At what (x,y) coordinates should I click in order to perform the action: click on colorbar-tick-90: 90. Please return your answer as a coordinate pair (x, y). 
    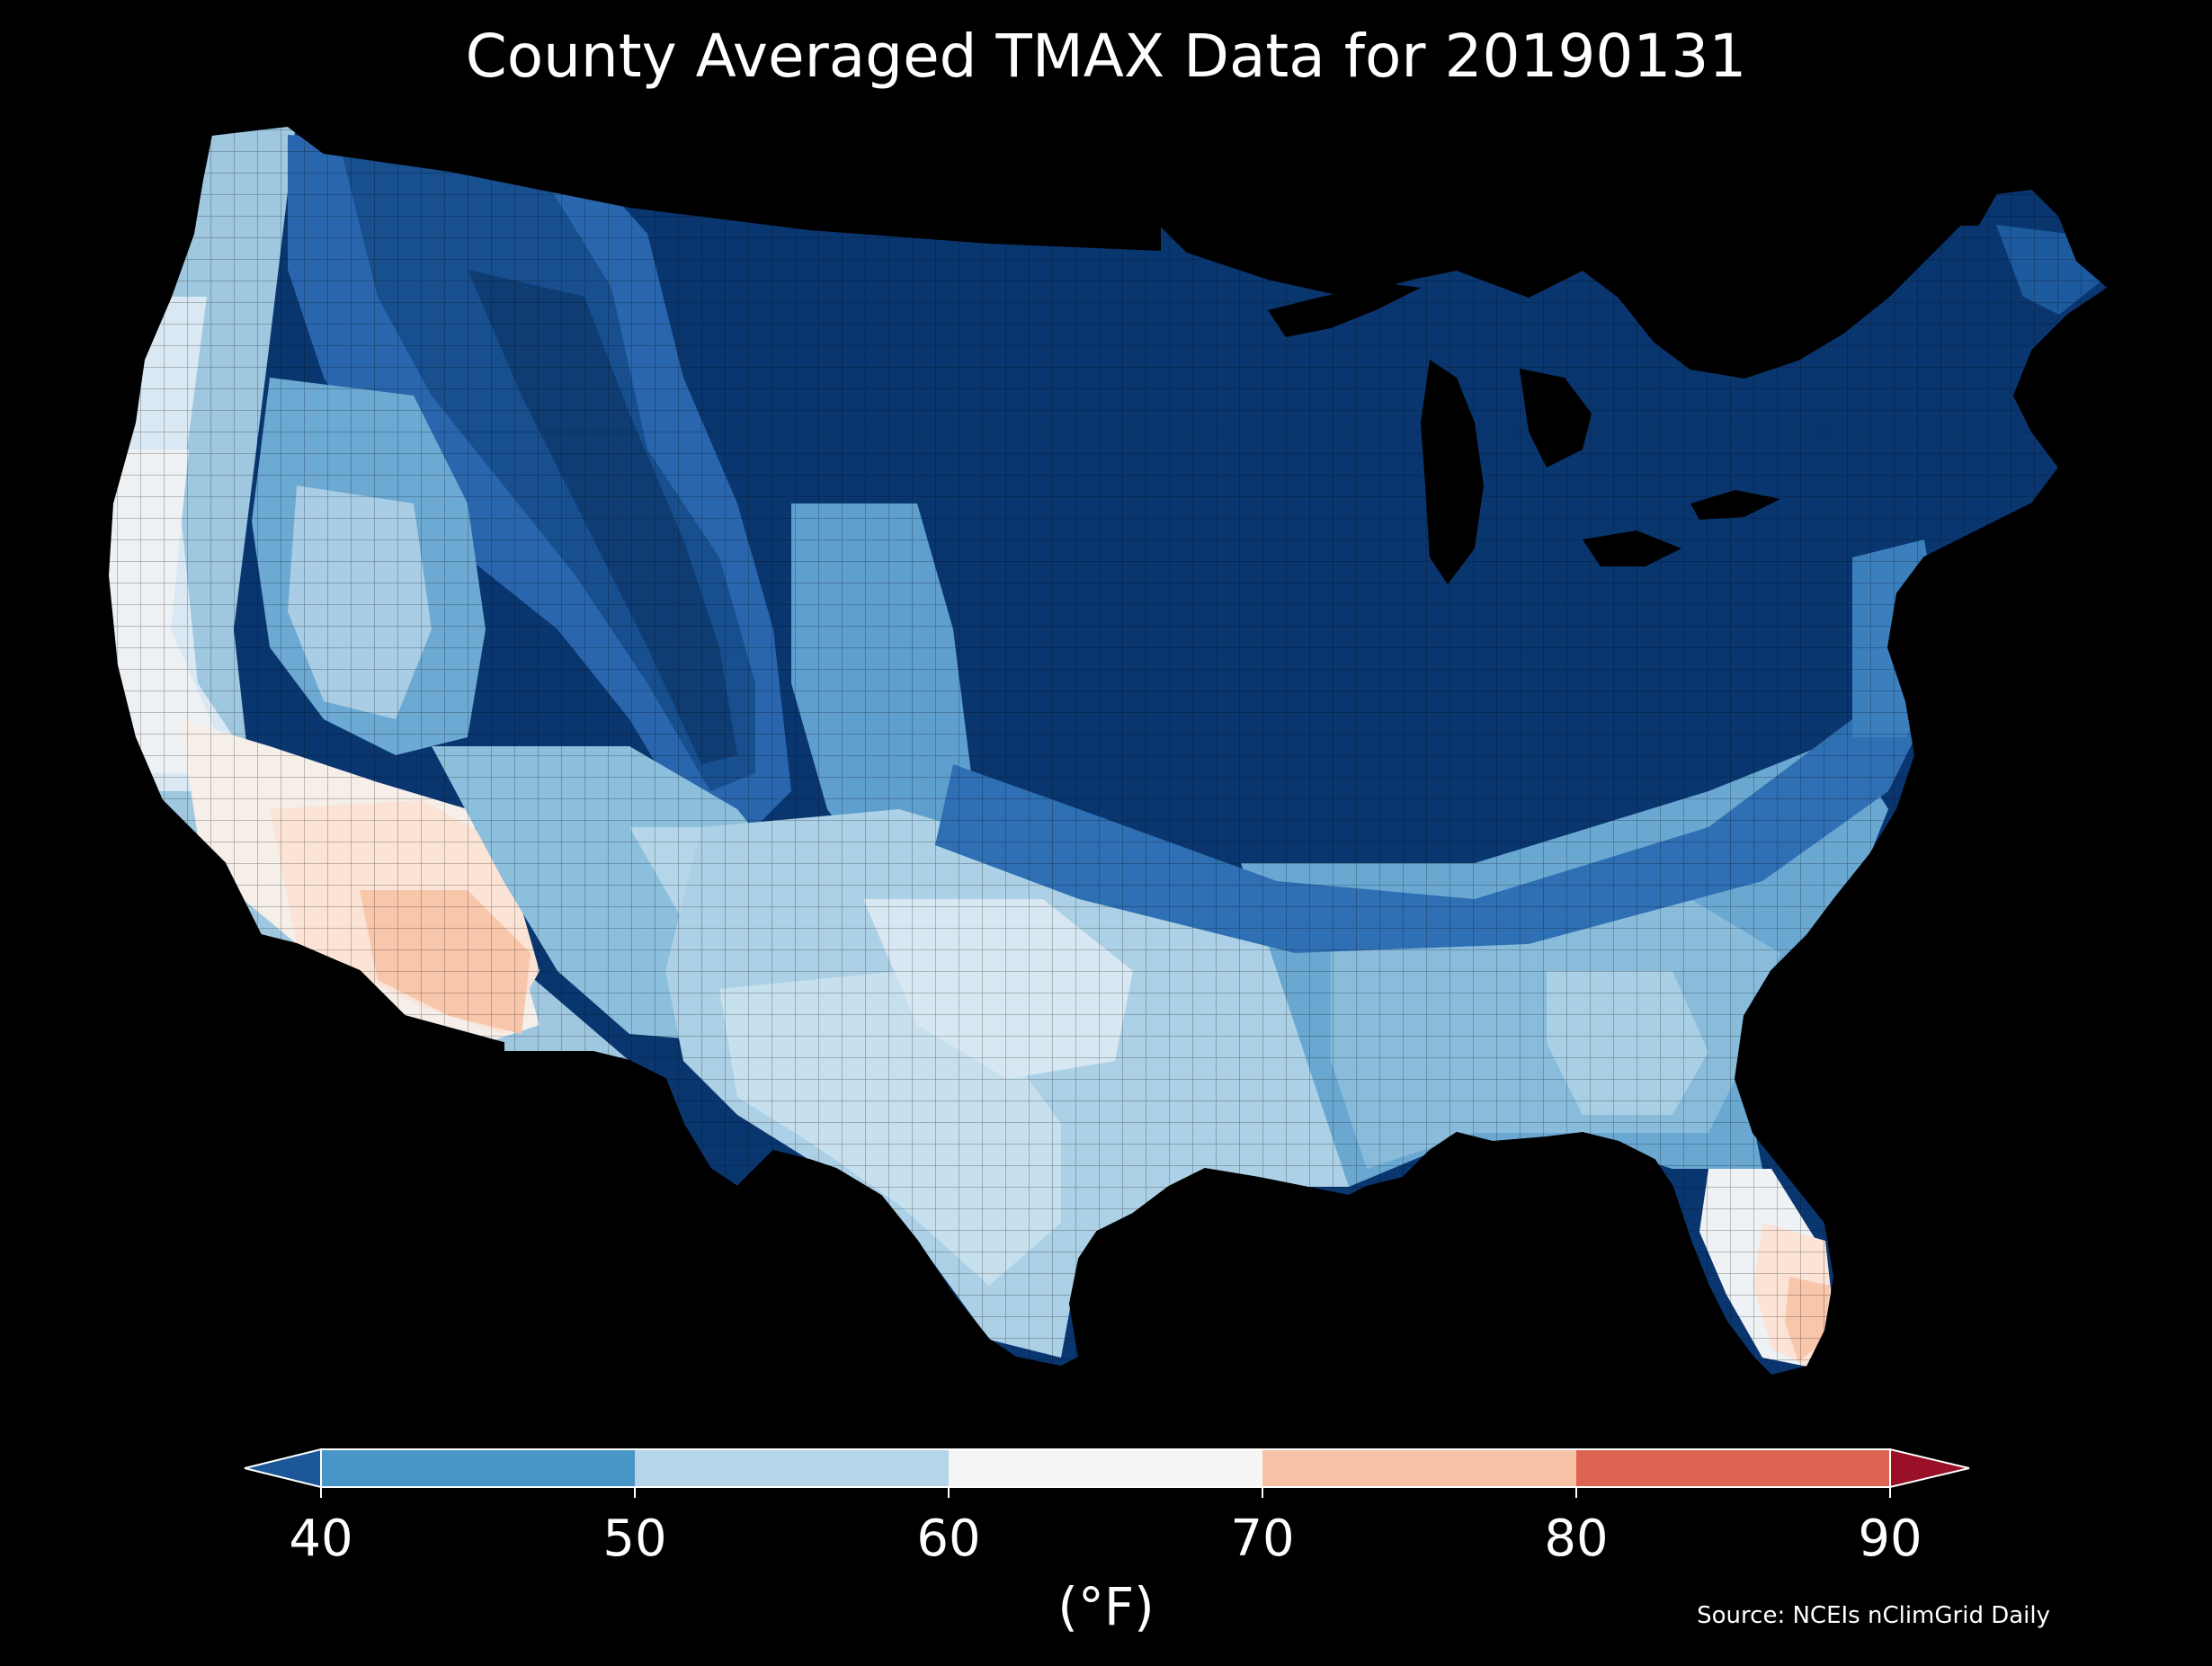
    Looking at the image, I should click on (1890, 1539).